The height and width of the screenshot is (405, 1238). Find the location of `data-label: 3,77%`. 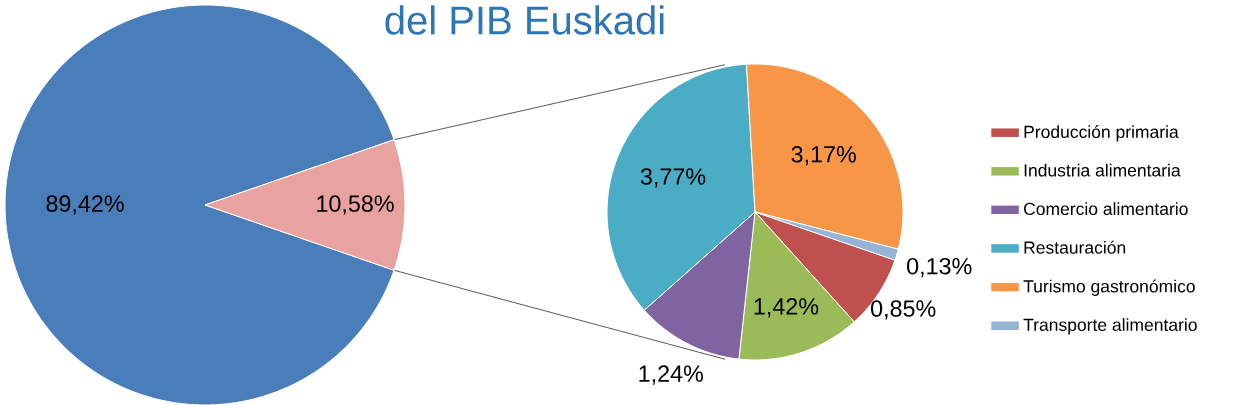

data-label: 3,77% is located at coordinates (673, 178).